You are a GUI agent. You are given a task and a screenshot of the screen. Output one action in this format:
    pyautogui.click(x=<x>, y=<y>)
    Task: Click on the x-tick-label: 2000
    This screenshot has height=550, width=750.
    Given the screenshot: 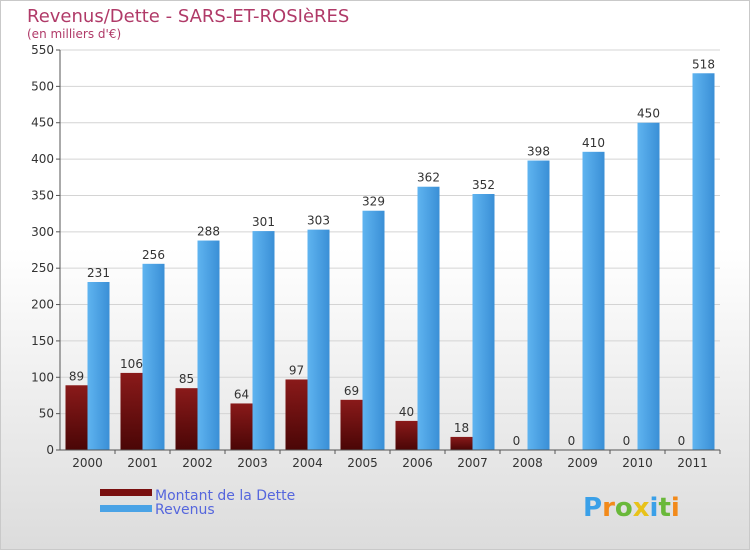 What is the action you would take?
    pyautogui.click(x=87, y=463)
    